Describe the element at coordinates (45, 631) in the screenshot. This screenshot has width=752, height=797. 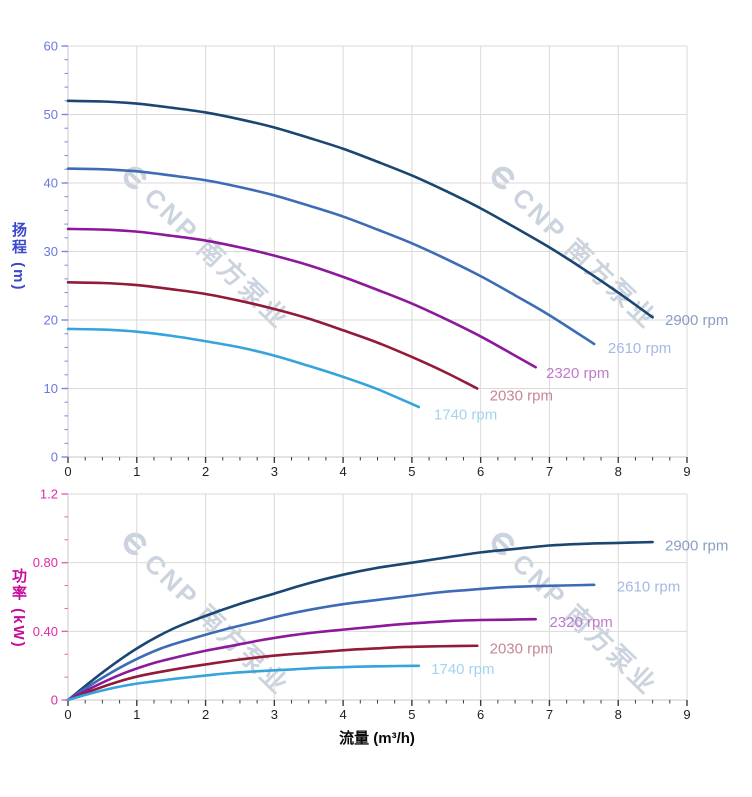
I see `y-tick-label: 0.40` at that location.